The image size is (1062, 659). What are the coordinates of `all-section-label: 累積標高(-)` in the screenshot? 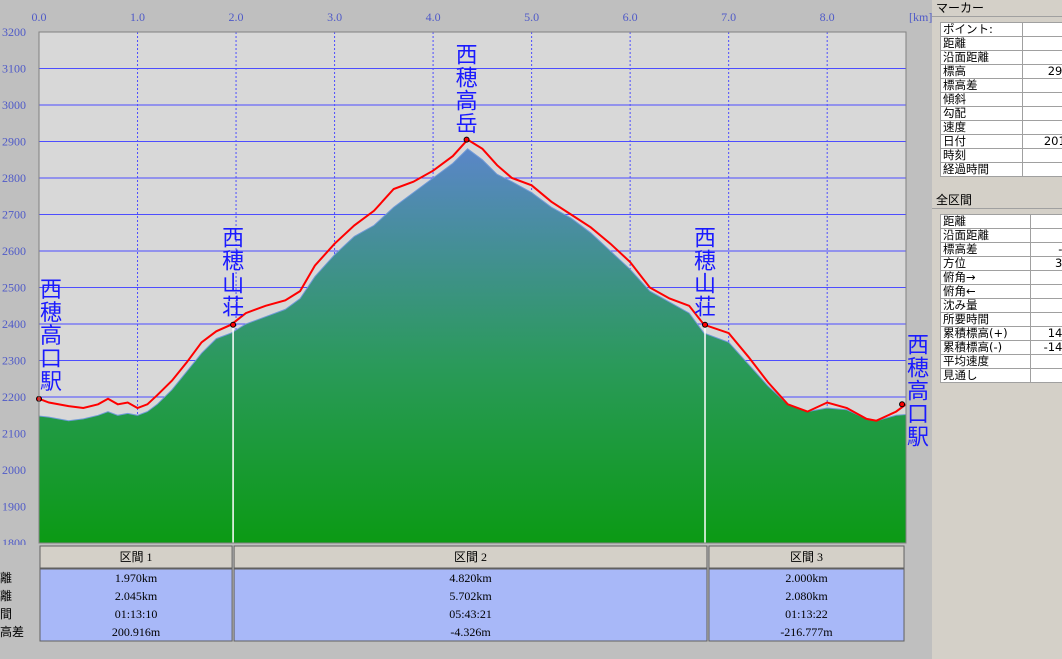 It's located at (985, 347).